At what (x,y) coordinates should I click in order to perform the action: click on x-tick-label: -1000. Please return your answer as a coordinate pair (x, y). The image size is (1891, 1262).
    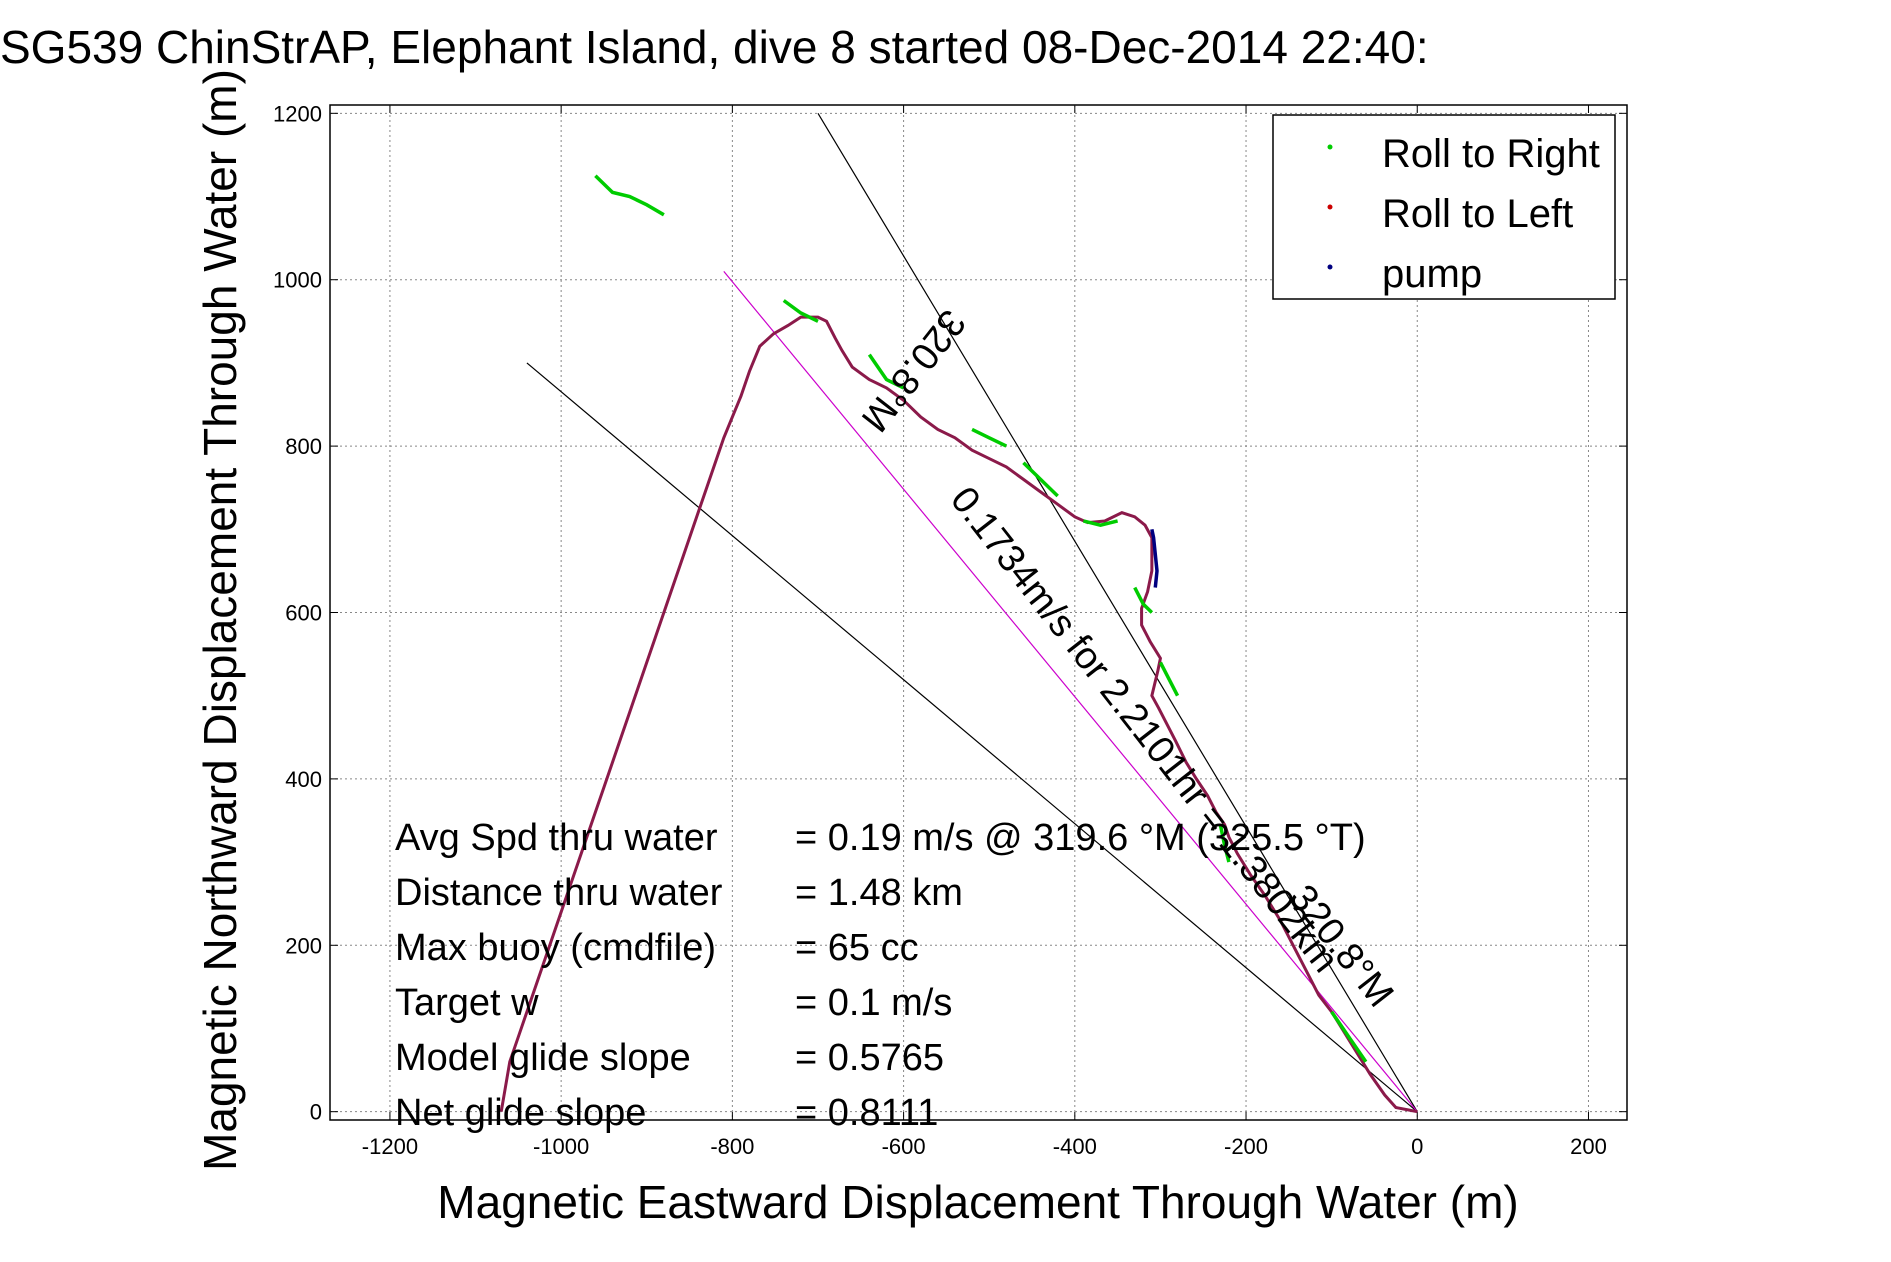
    Looking at the image, I should click on (561, 1146).